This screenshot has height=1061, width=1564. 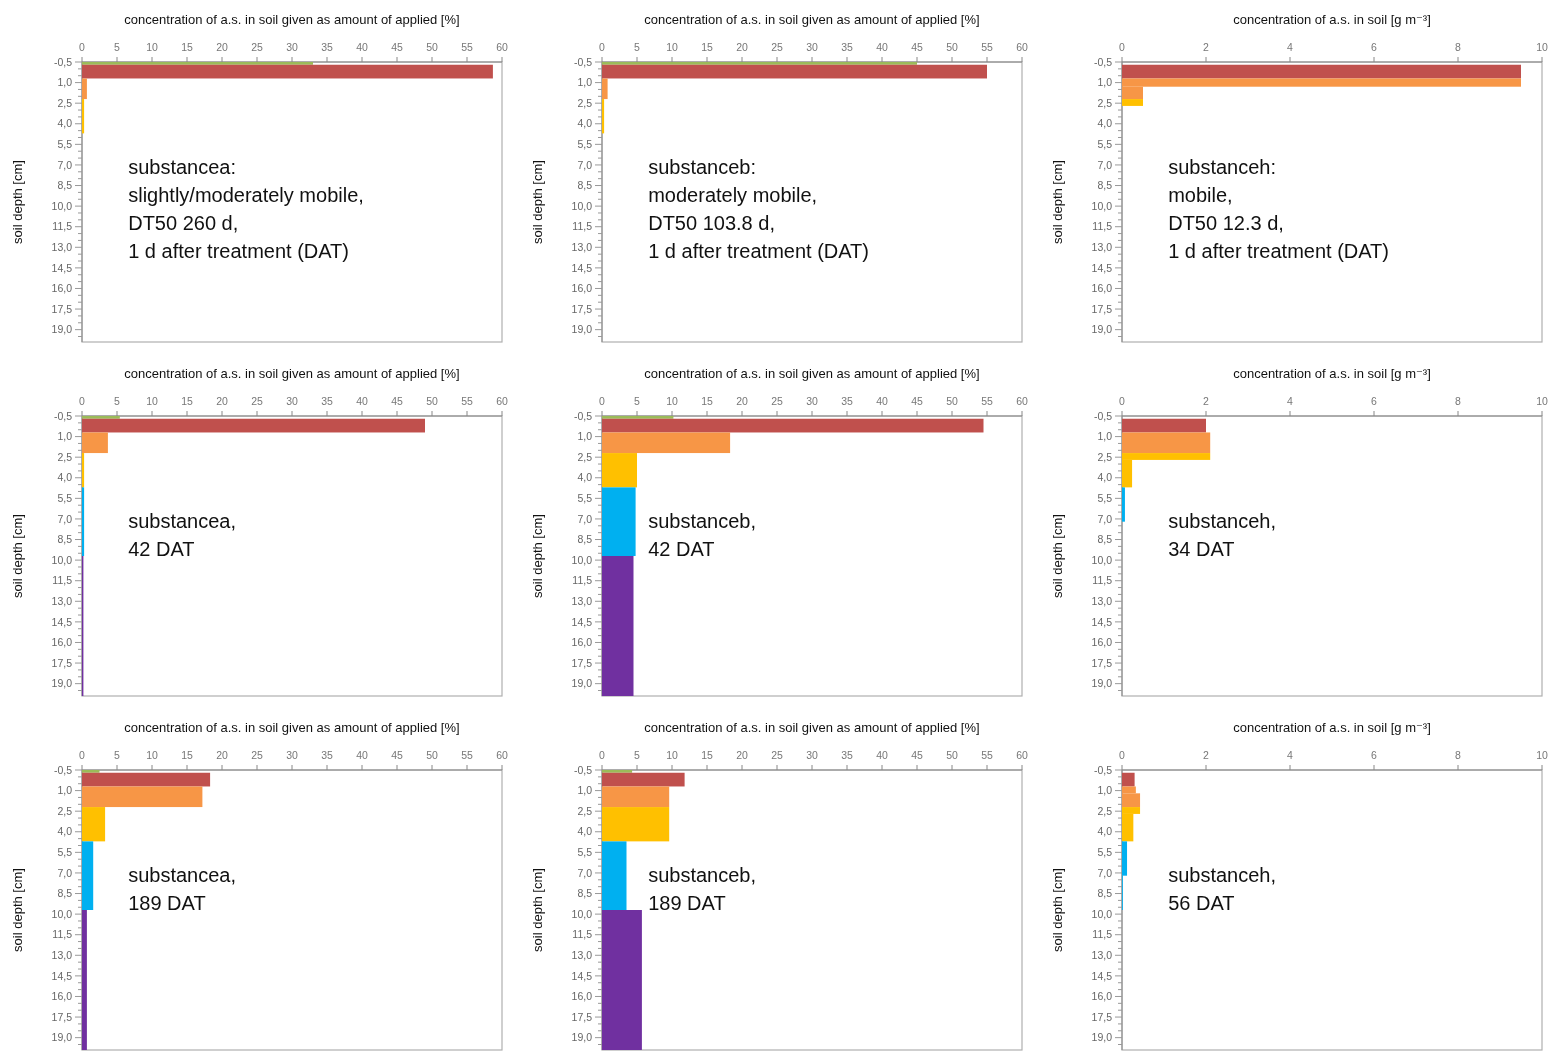 I want to click on annotation: slightly/moderately mobile,, so click(x=246, y=195).